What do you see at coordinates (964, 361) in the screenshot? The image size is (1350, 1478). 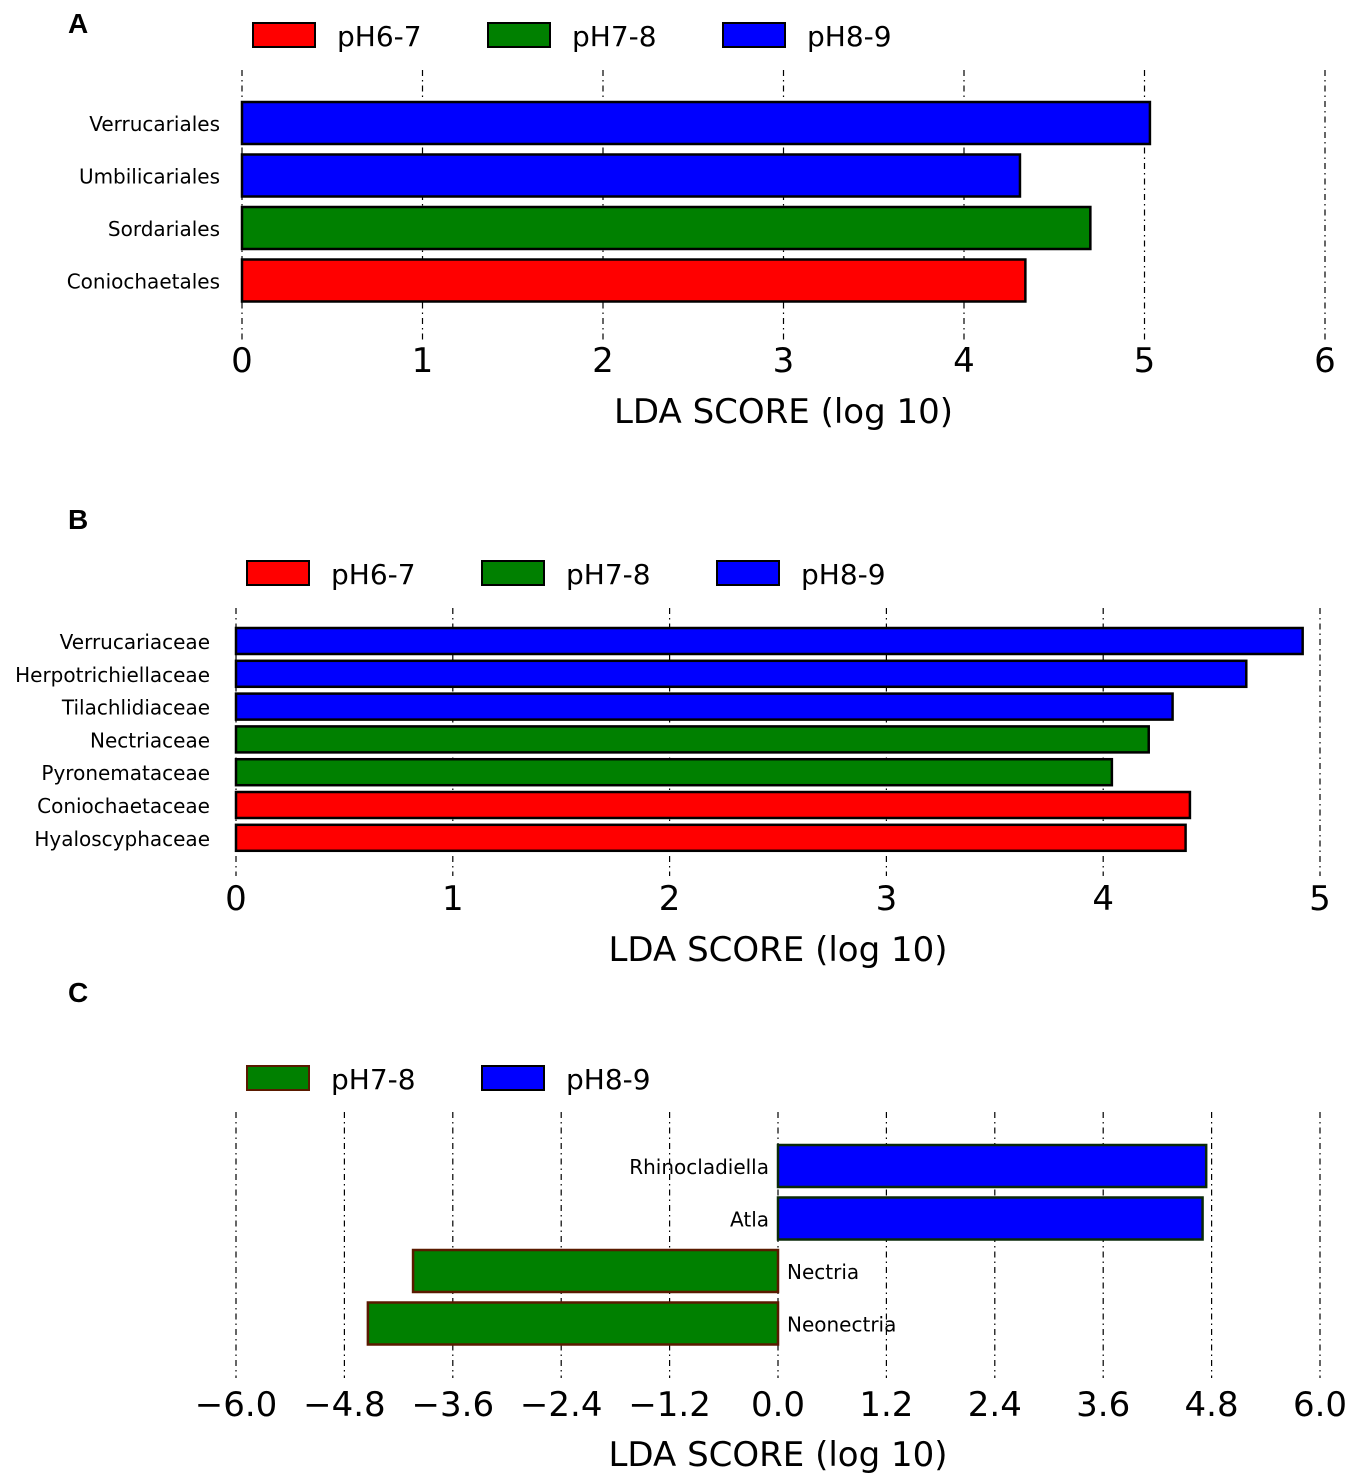 I see `panel-a-tick-label: 4` at bounding box center [964, 361].